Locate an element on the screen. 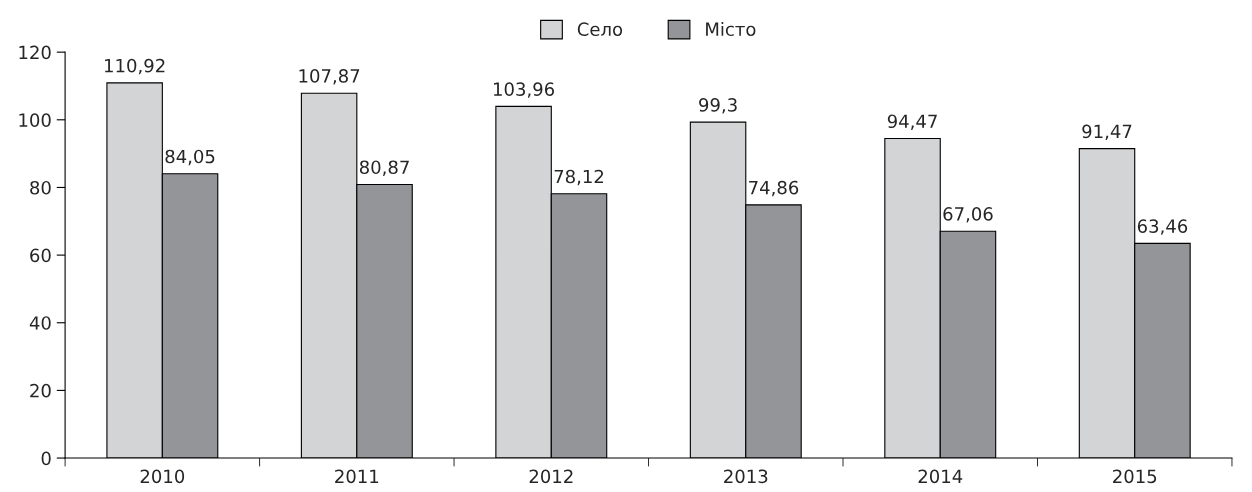 Image resolution: width=1252 pixels, height=492 pixels. y-tick-label: 120 is located at coordinates (35, 52).